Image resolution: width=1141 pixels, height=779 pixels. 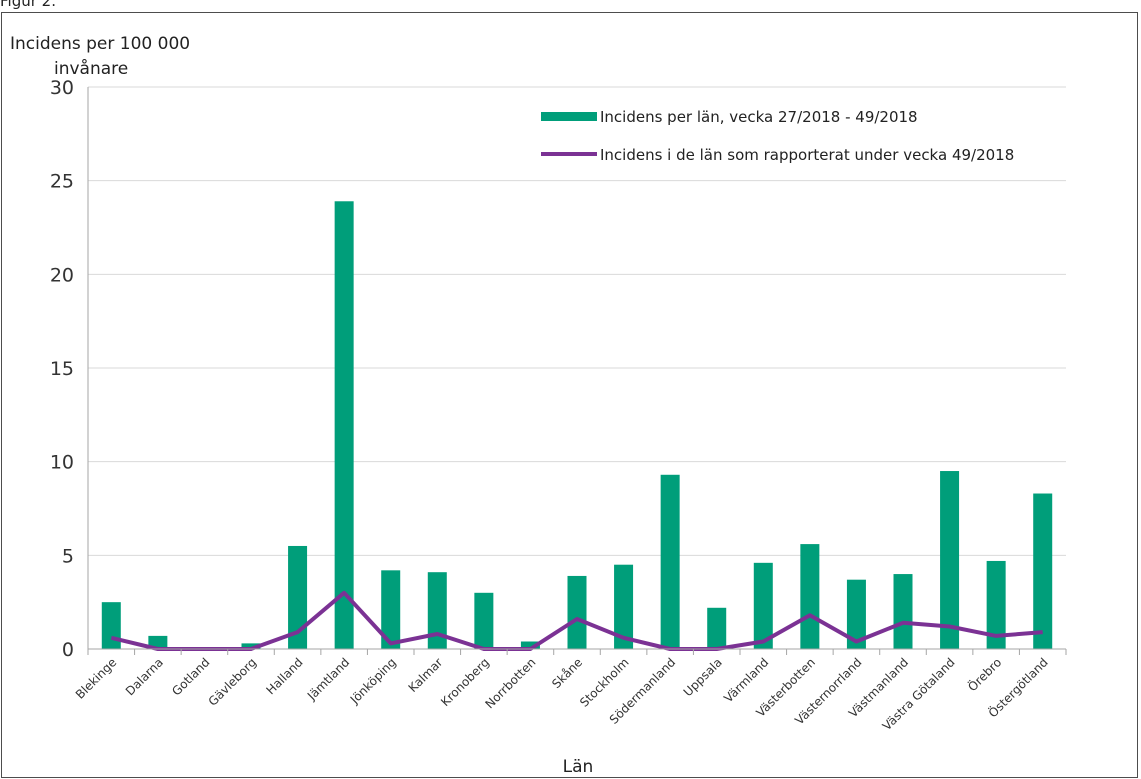 What do you see at coordinates (567, 673) in the screenshot?
I see `x-tick-label: Skåne` at bounding box center [567, 673].